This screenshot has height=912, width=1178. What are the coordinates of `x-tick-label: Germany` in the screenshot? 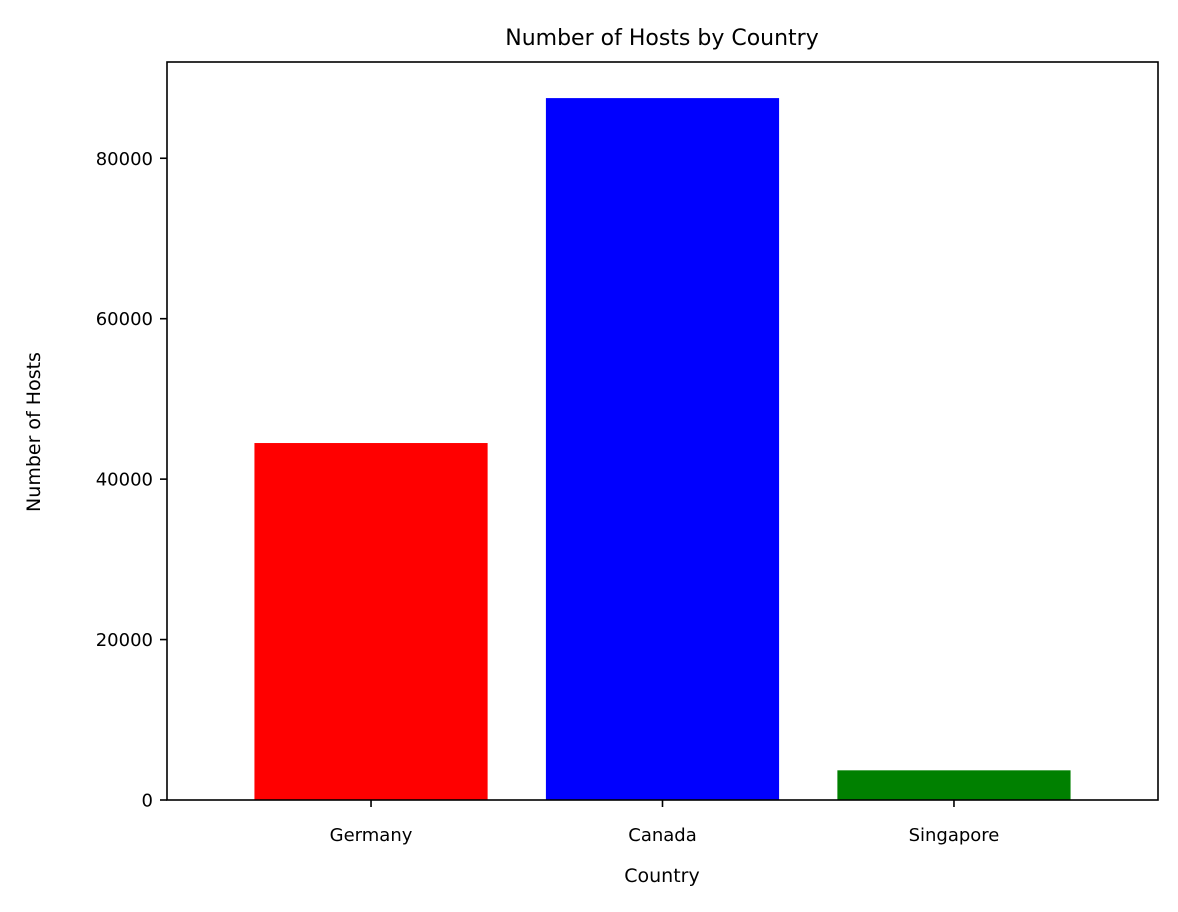 It's located at (371, 835).